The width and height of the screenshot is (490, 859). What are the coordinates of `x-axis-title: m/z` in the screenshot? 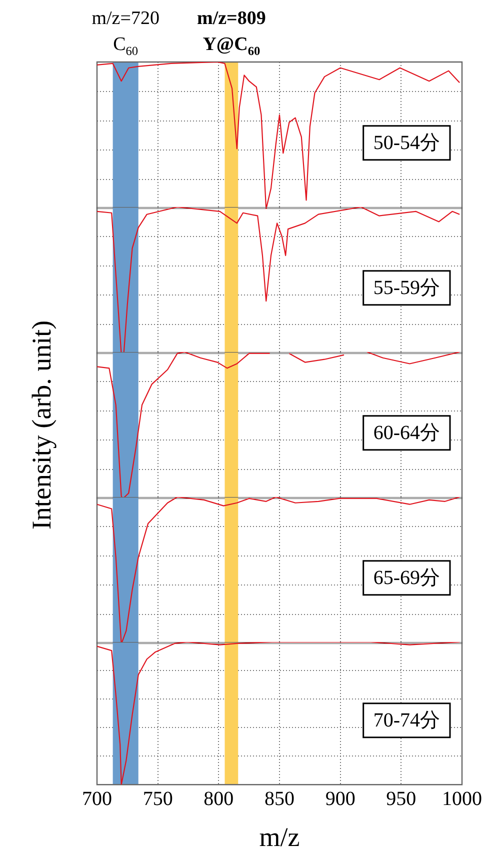 It's located at (279, 837).